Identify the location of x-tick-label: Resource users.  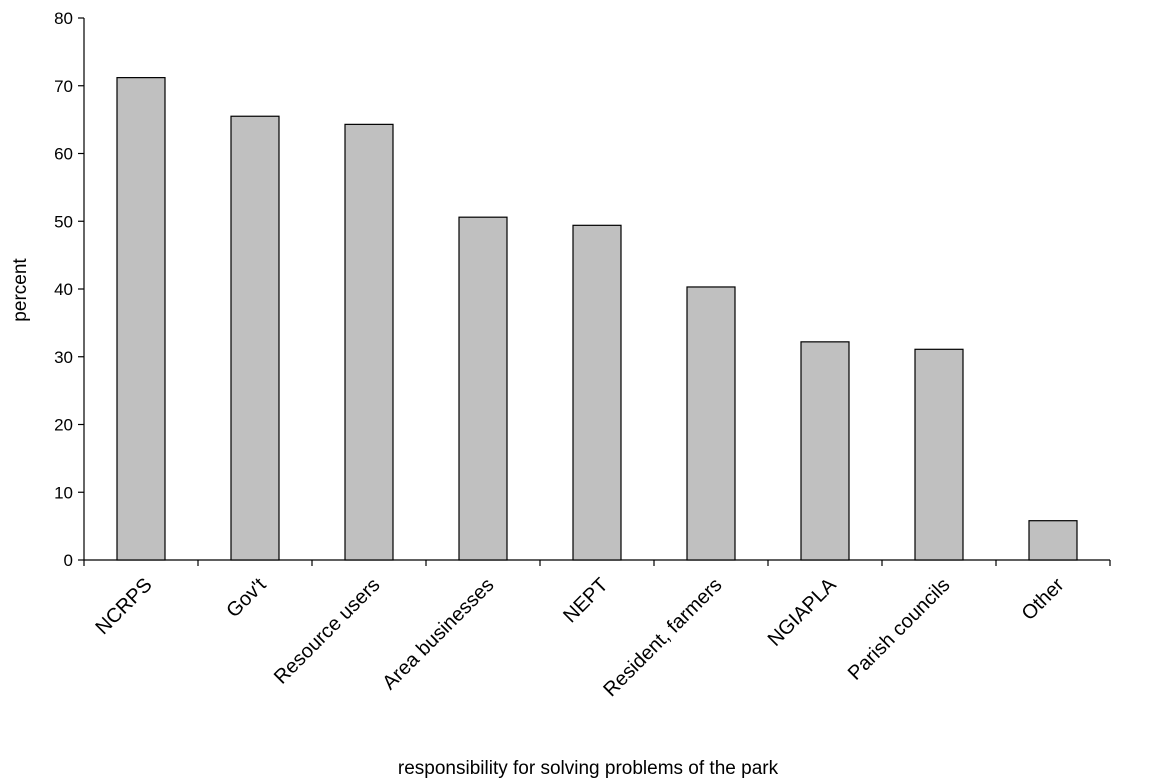
(327, 631).